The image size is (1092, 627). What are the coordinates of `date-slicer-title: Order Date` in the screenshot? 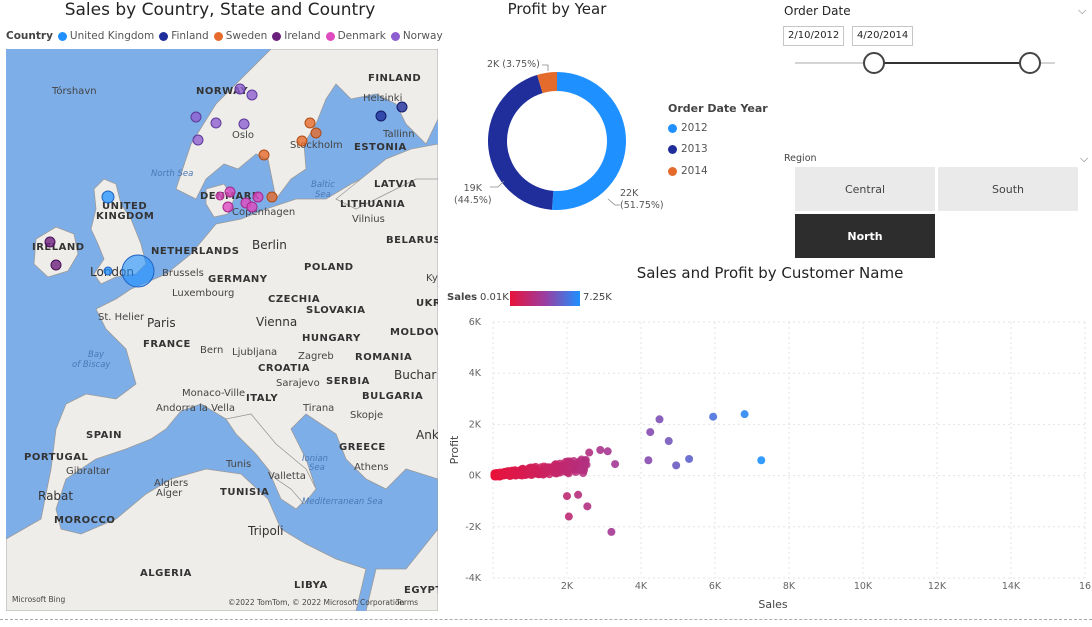 It's located at (817, 11).